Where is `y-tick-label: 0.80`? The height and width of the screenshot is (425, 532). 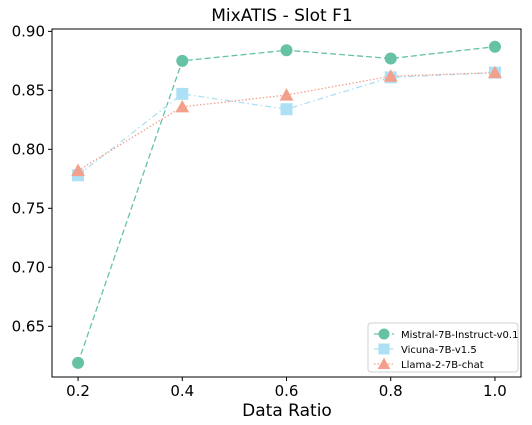
y-tick-label: 0.80 is located at coordinates (28, 149).